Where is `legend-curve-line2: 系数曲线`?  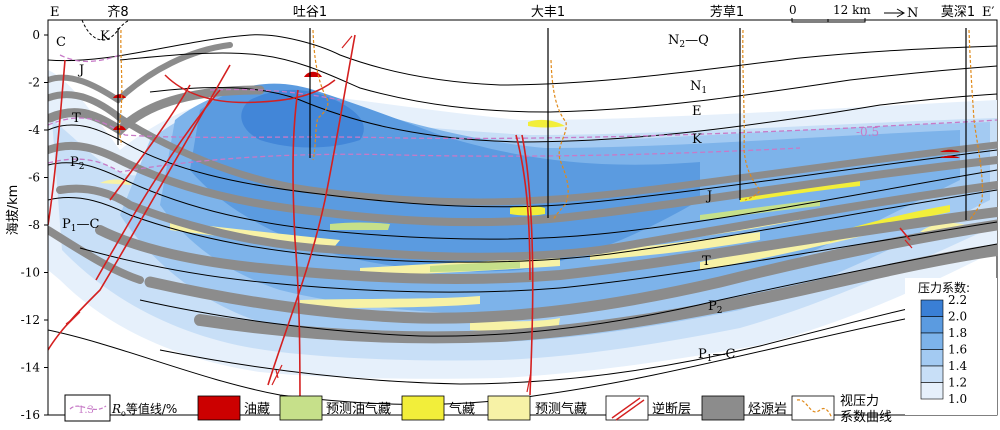
legend-curve-line2: 系数曲线 is located at coordinates (866, 417).